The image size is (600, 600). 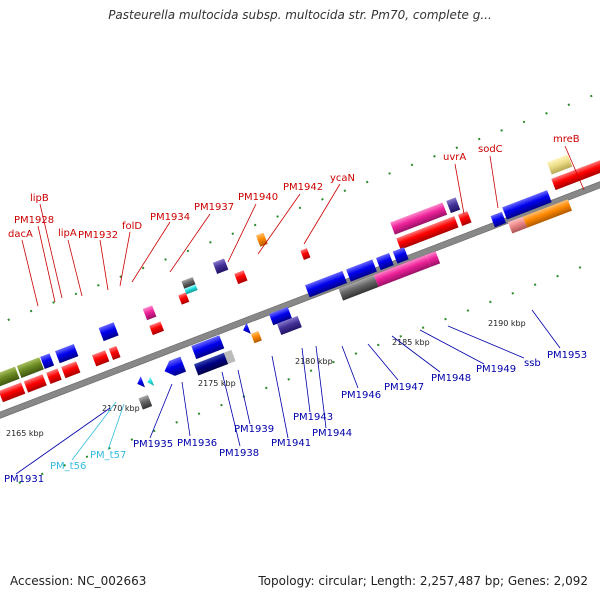 What do you see at coordinates (258, 197) in the screenshot?
I see `gene-label-pm1940: PM1940` at bounding box center [258, 197].